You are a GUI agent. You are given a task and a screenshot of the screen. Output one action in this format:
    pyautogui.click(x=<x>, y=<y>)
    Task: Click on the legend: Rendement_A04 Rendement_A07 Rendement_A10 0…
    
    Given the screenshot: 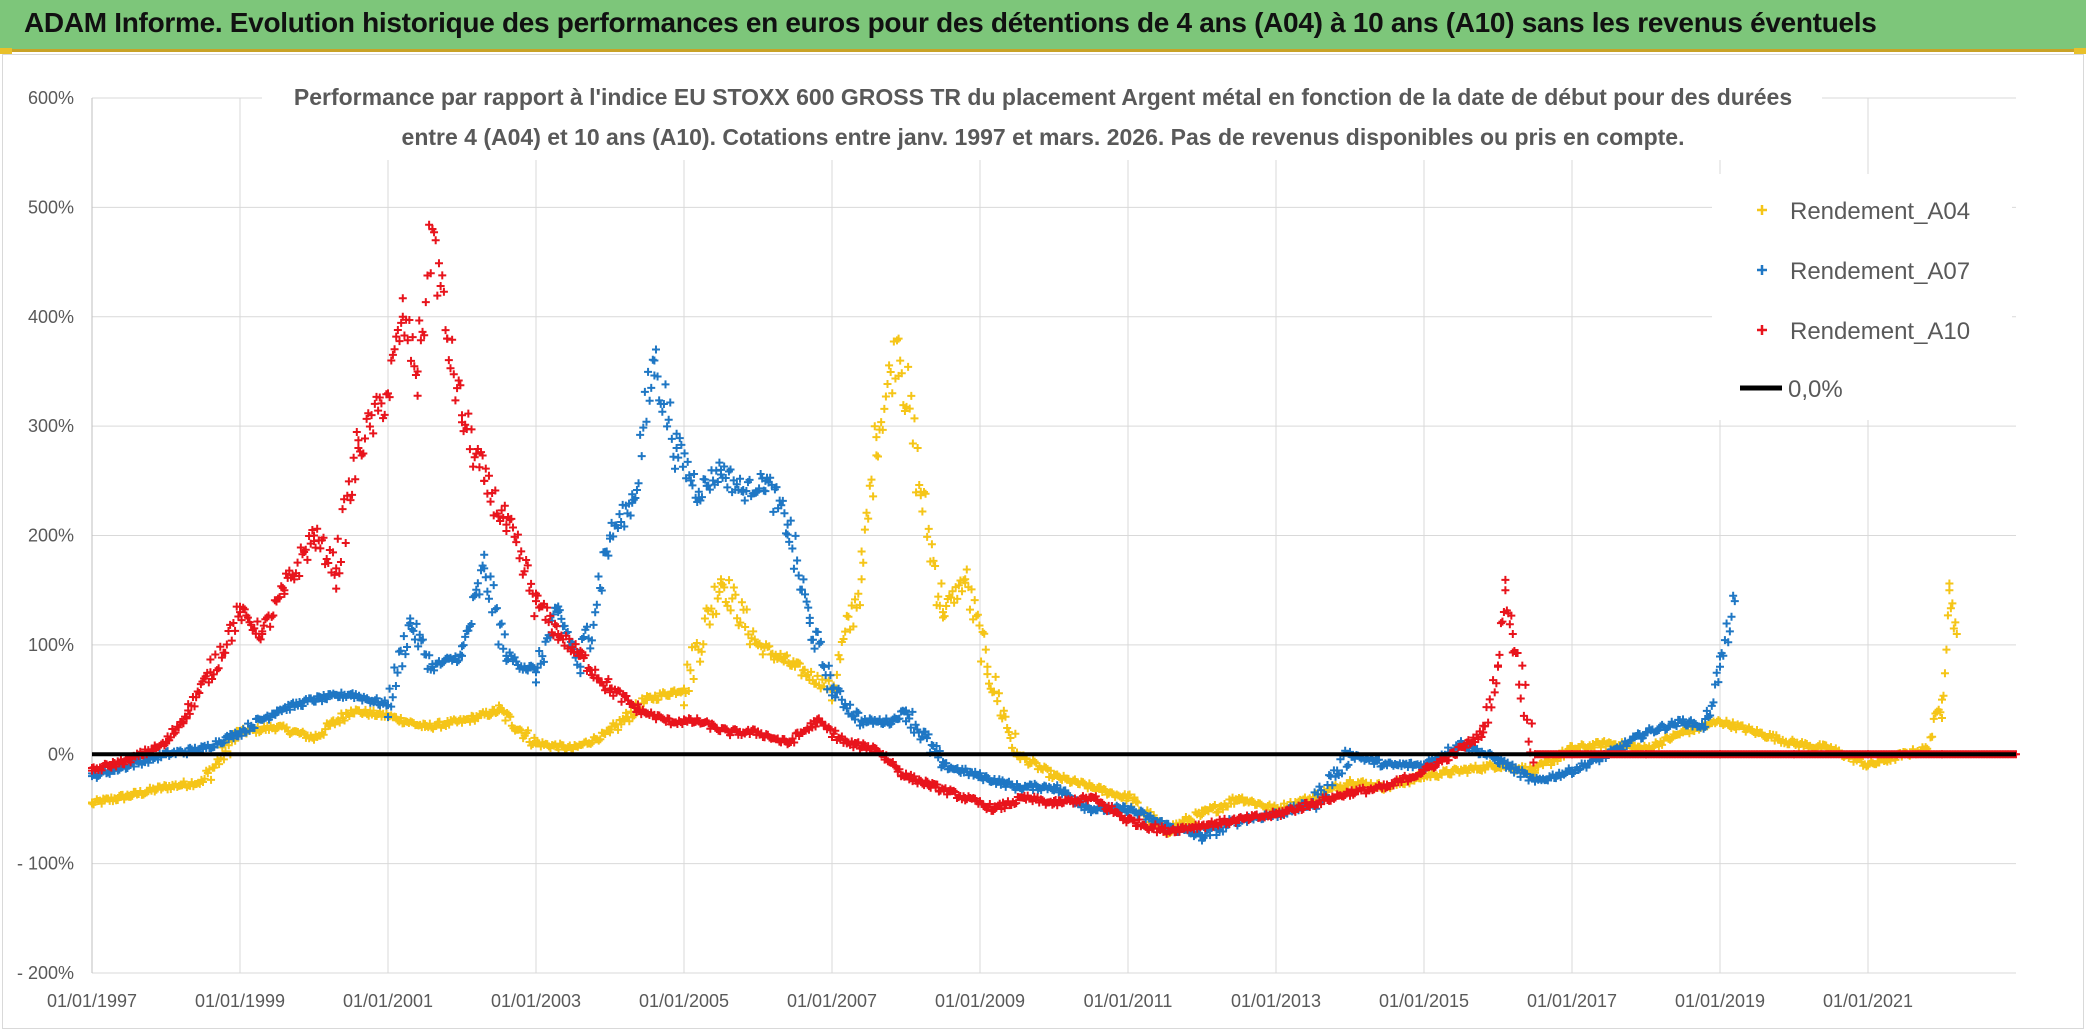 What is the action you would take?
    pyautogui.click(x=1862, y=297)
    